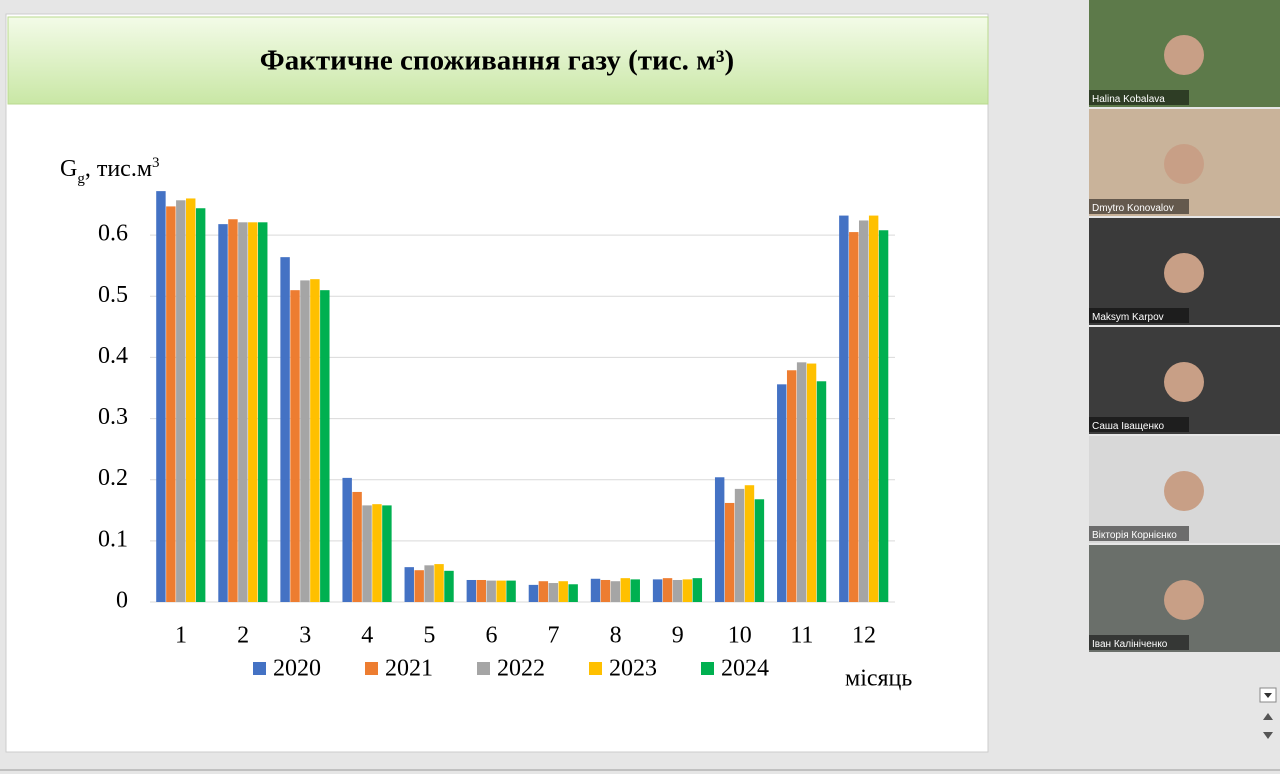  I want to click on x-tick-label: 10, so click(740, 636).